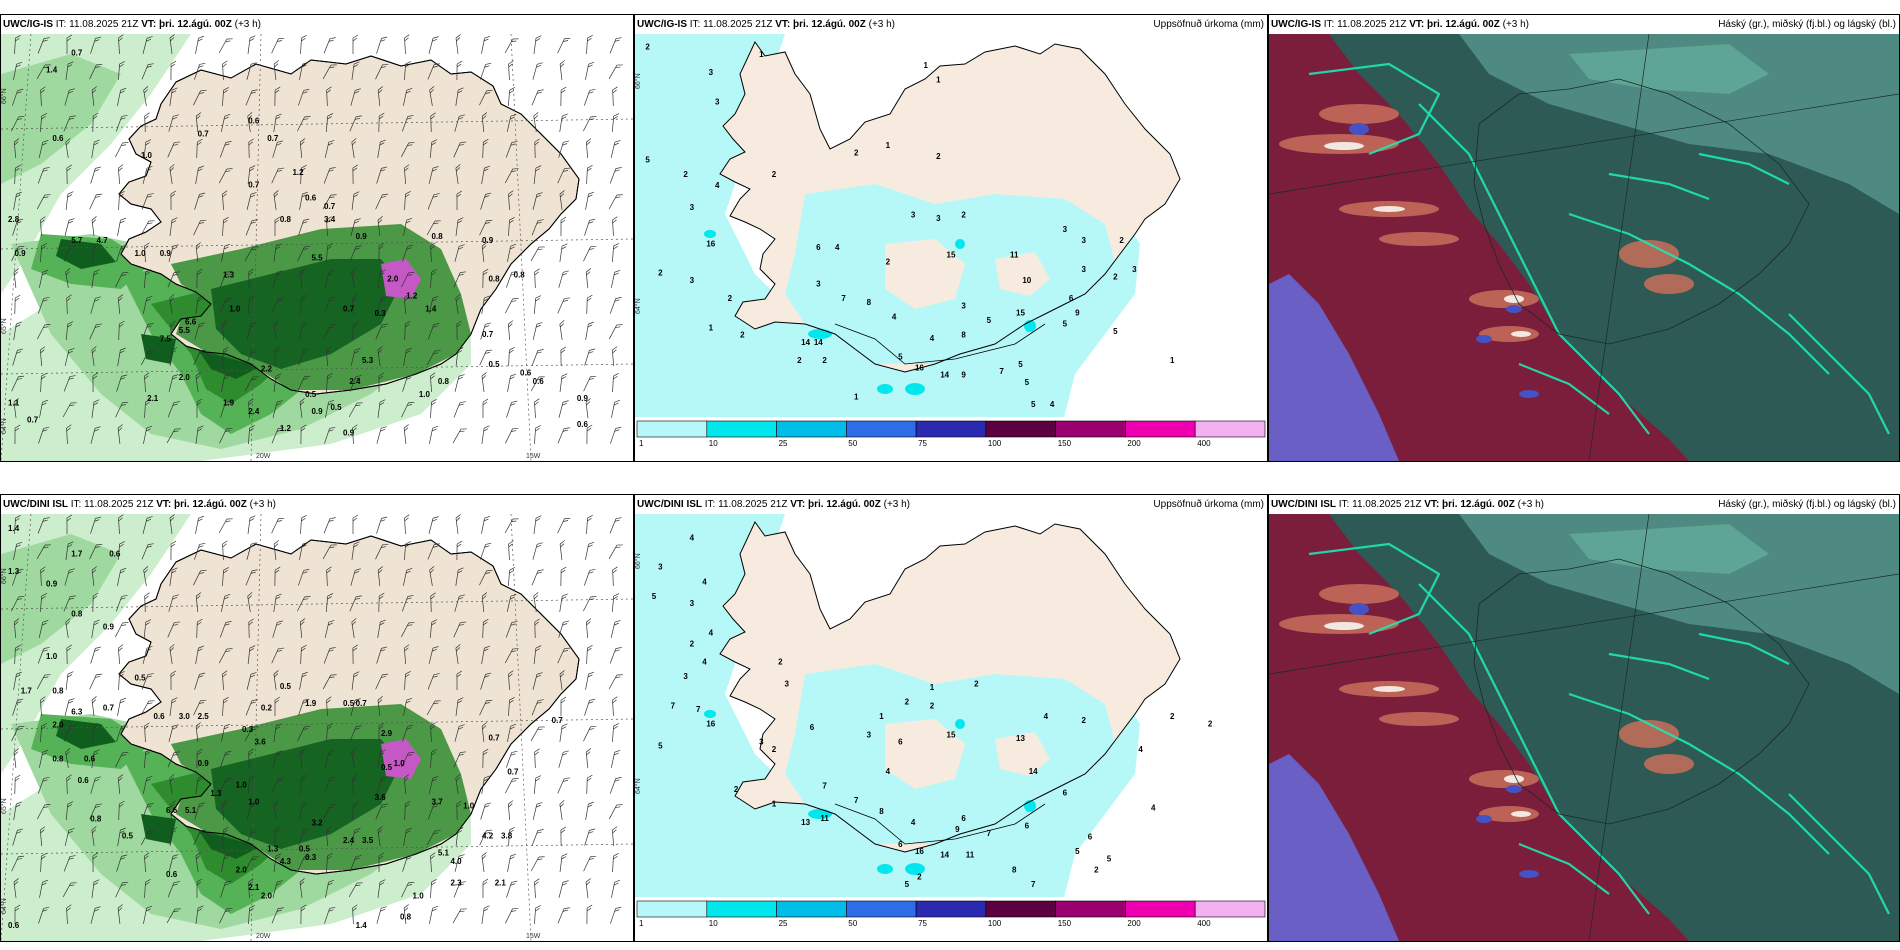 Image resolution: width=1900 pixels, height=950 pixels. I want to click on precip-value-label: 7, so click(1033, 884).